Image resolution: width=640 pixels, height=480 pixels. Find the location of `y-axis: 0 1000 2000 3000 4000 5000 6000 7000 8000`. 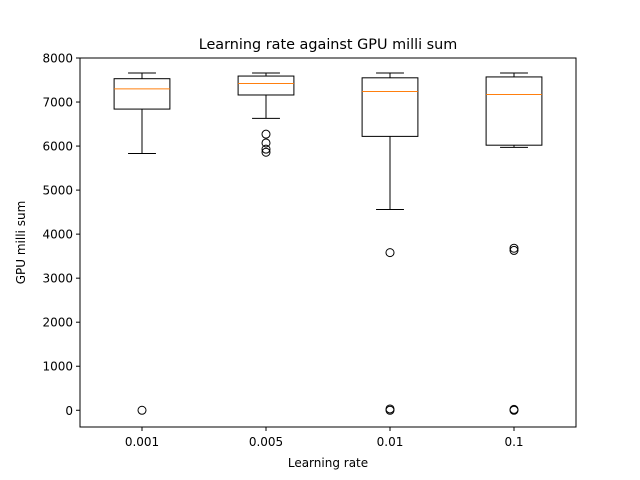

y-axis: 0 1000 2000 3000 4000 5000 6000 7000 8000 is located at coordinates (61, 235).